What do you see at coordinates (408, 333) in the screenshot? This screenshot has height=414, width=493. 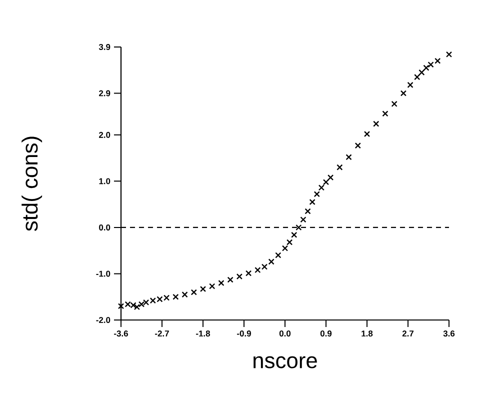 I see `x-tick-label: 2.7` at bounding box center [408, 333].